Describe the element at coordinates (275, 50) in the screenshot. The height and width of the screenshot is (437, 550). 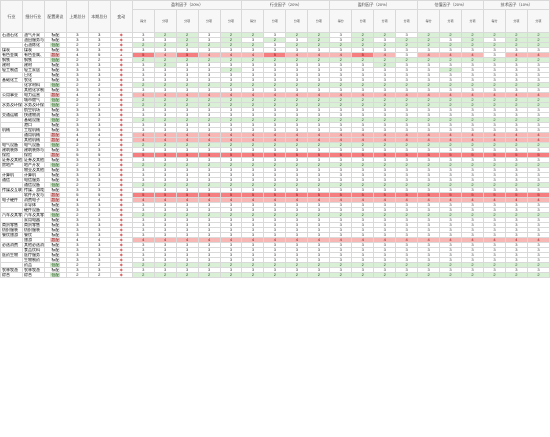
I see `table-row: 煤炭 煤炭 标配 3 3 ◆ 3 3 3 3 3 3 3 3 3 3 3 3 3 3 3 3 3 3 3` at that location.